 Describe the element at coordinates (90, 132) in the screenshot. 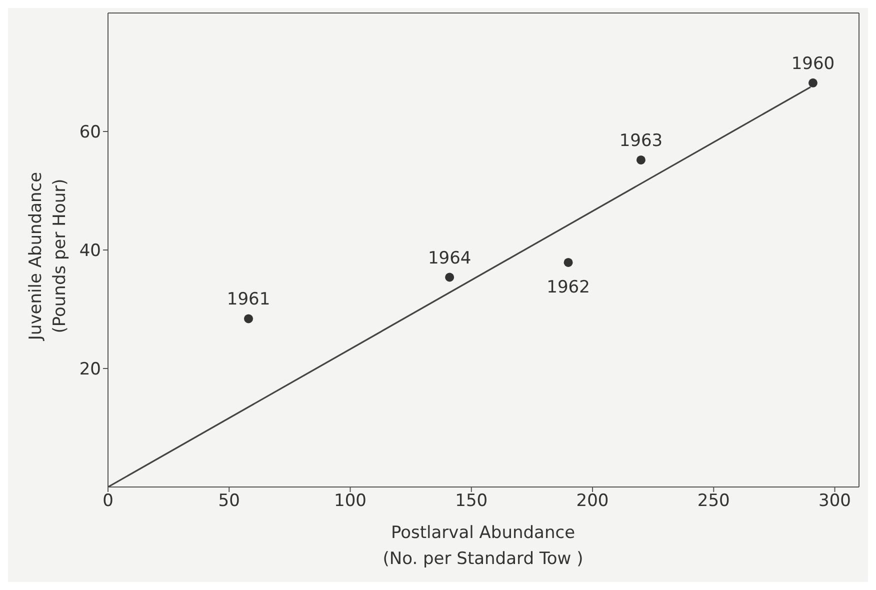

I see `y-tick-label: 60` at that location.